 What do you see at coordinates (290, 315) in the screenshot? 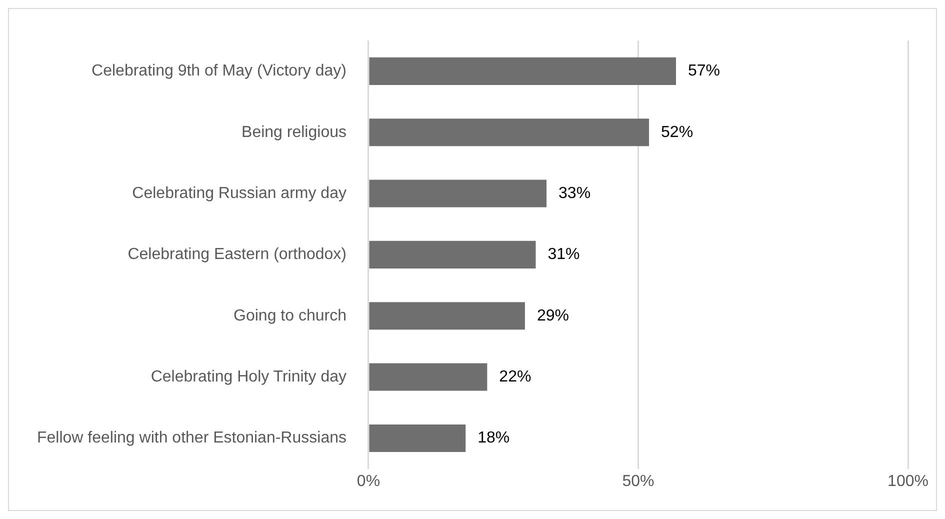
I see `y-tick-label: Going to church` at bounding box center [290, 315].